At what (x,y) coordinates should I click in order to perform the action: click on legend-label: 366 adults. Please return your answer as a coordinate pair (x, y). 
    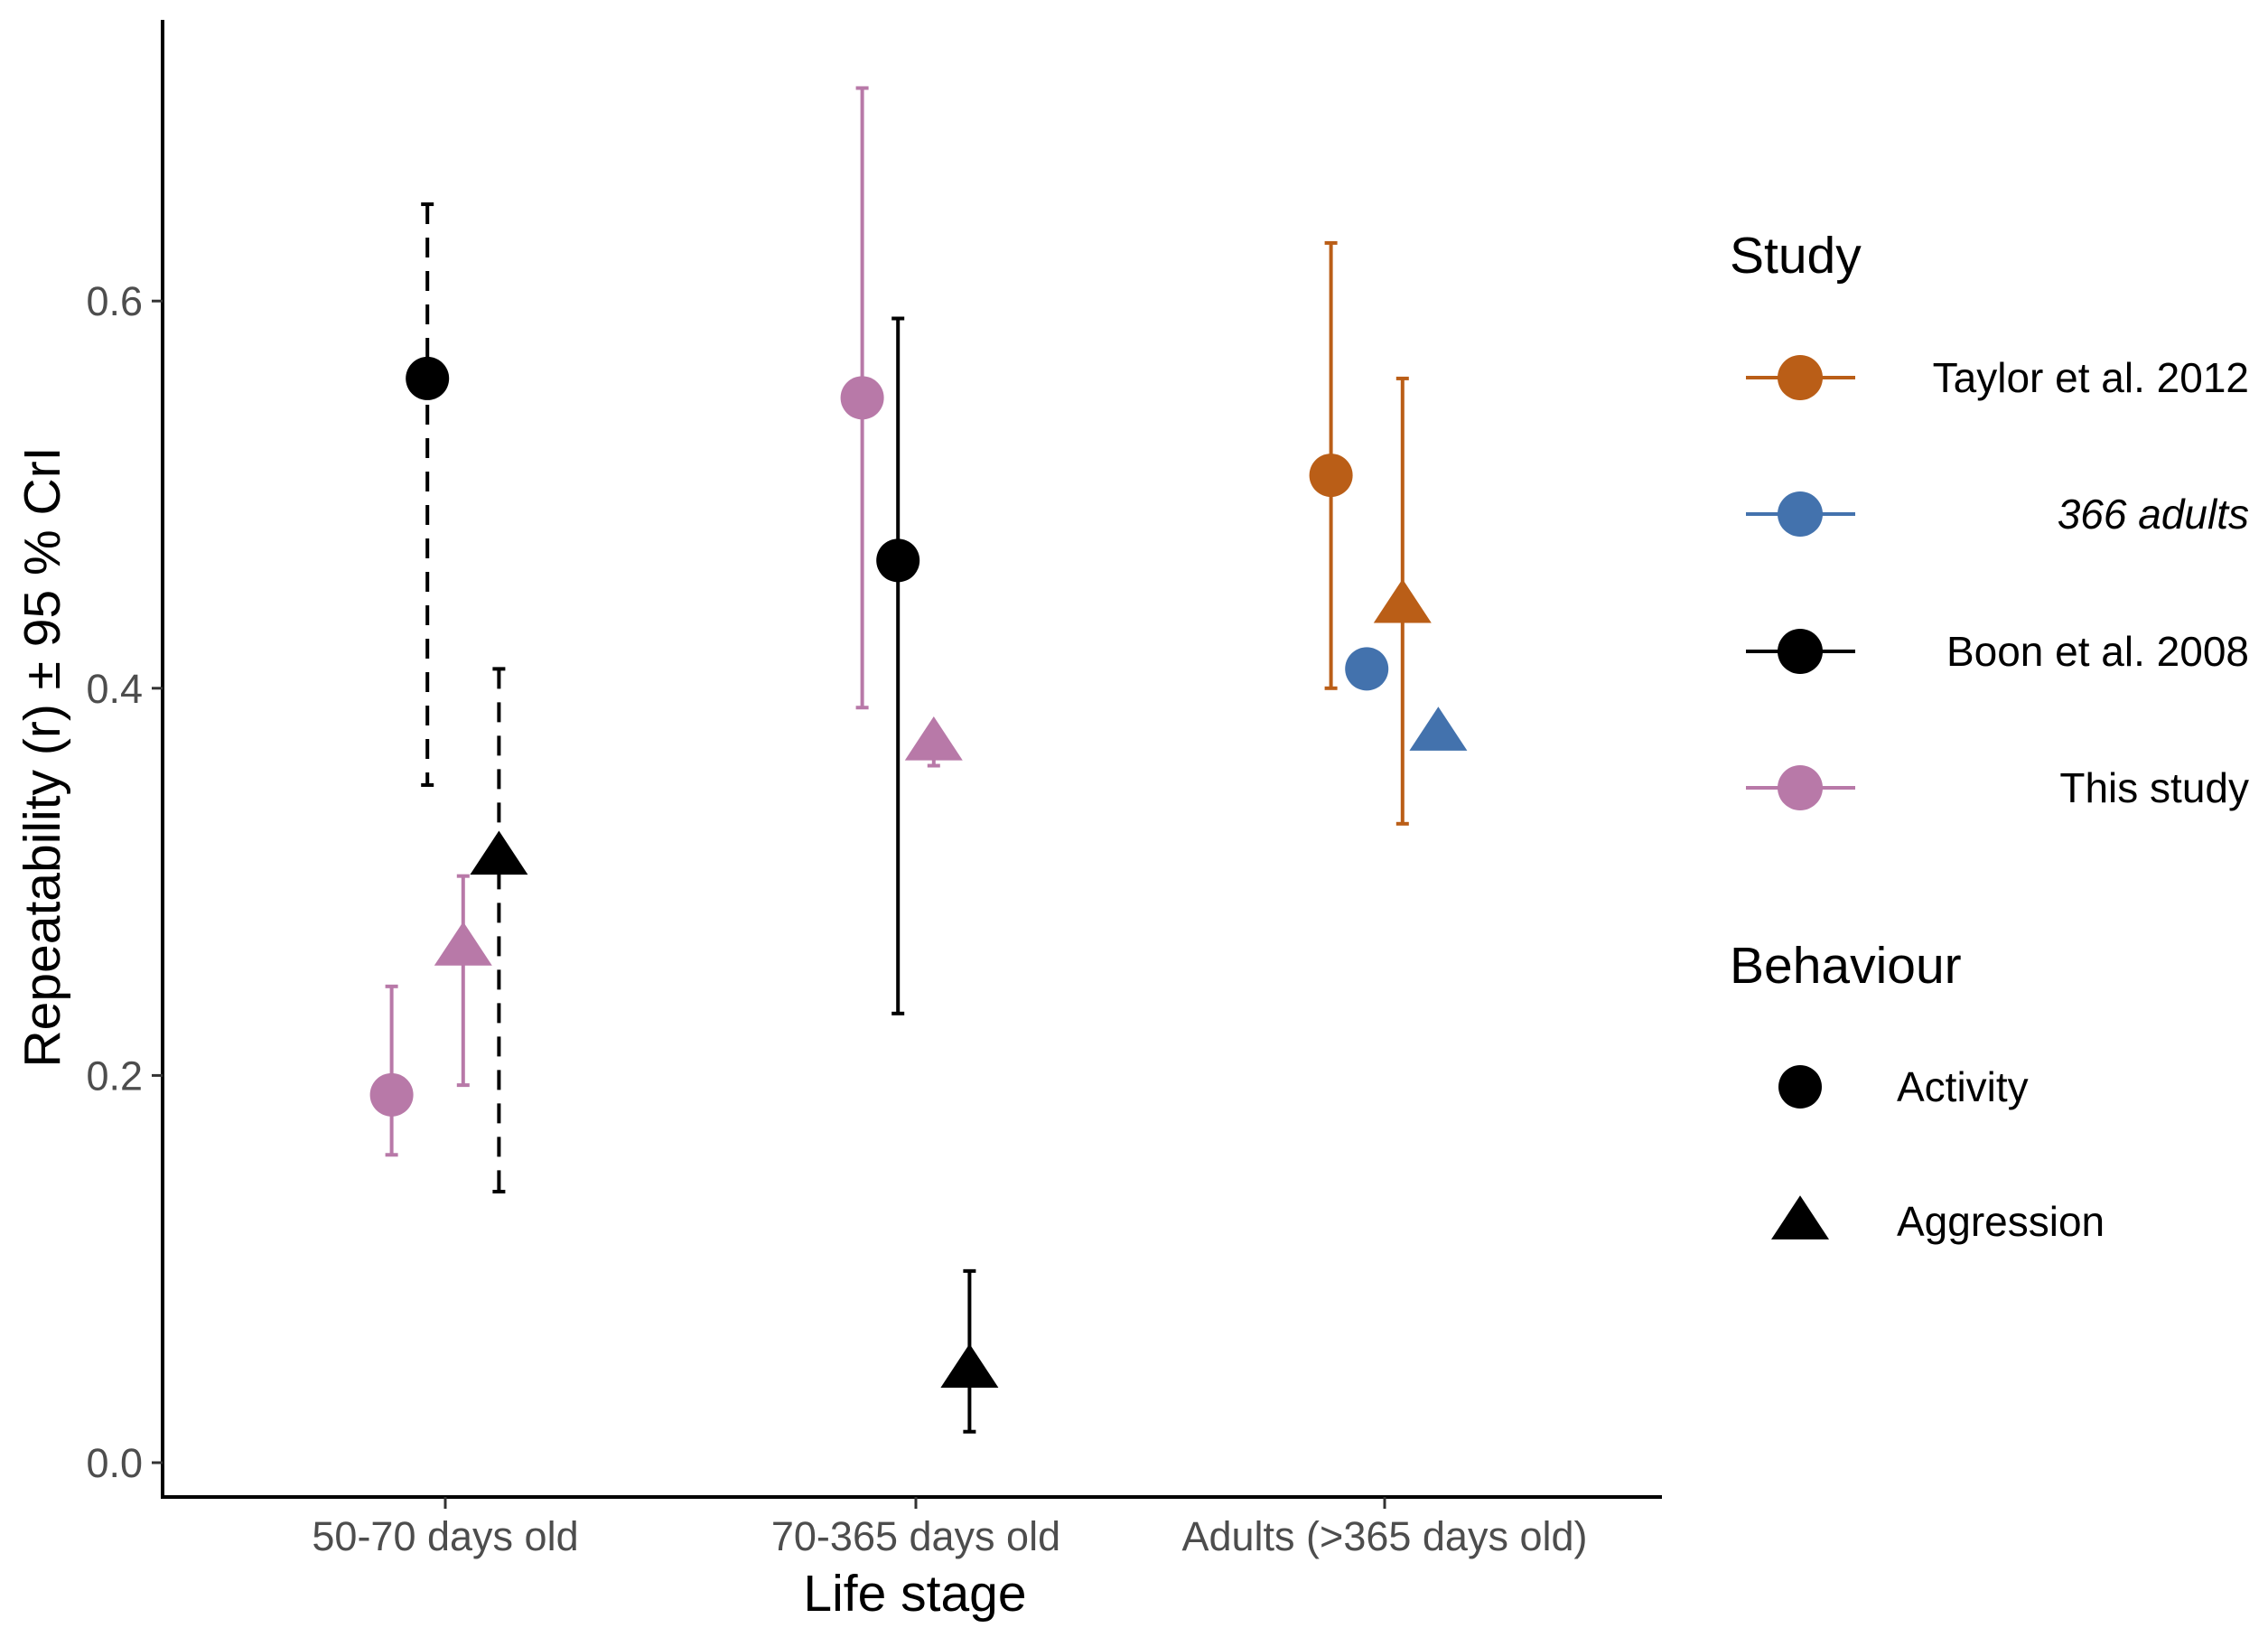
    Looking at the image, I should click on (2153, 514).